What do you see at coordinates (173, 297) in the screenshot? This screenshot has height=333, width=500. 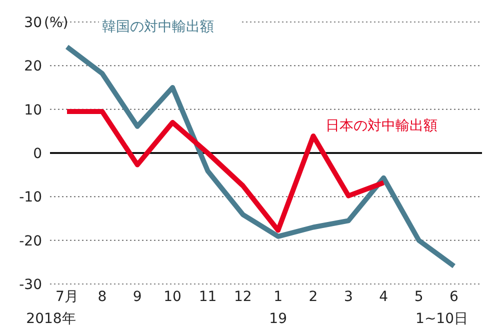 I see `x-tick-label: 10` at bounding box center [173, 297].